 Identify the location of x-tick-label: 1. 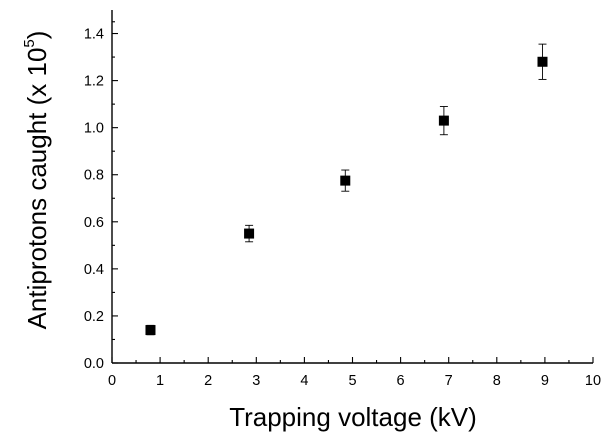
(160, 381).